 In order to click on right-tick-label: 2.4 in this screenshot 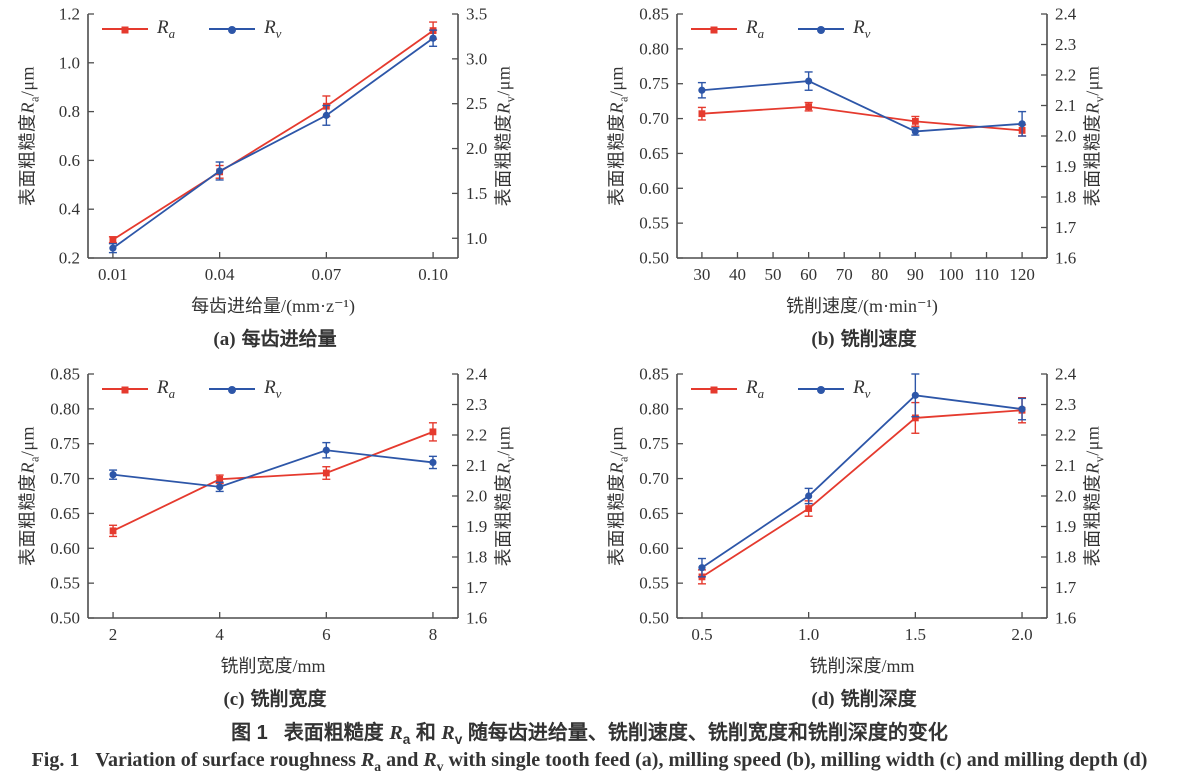, I will do `click(1066, 374)`.